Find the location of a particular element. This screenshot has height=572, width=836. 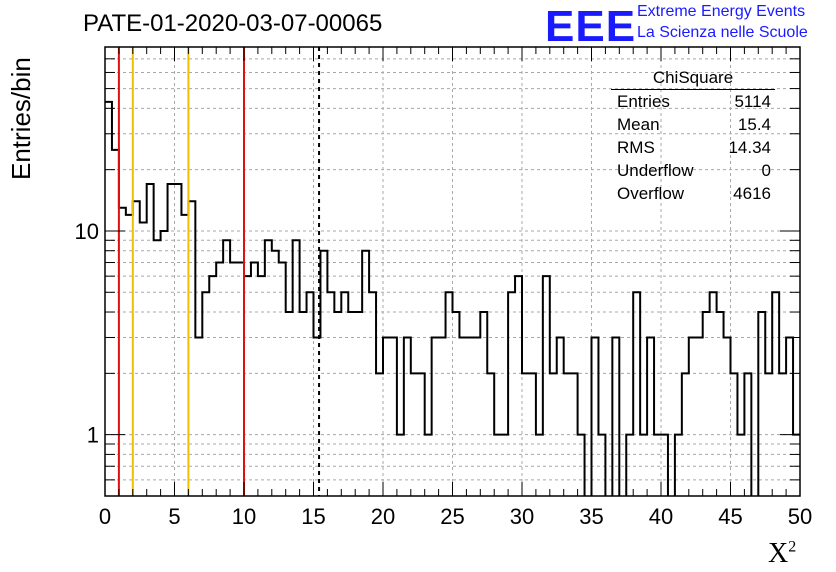

stats-label: Entries is located at coordinates (643, 101).